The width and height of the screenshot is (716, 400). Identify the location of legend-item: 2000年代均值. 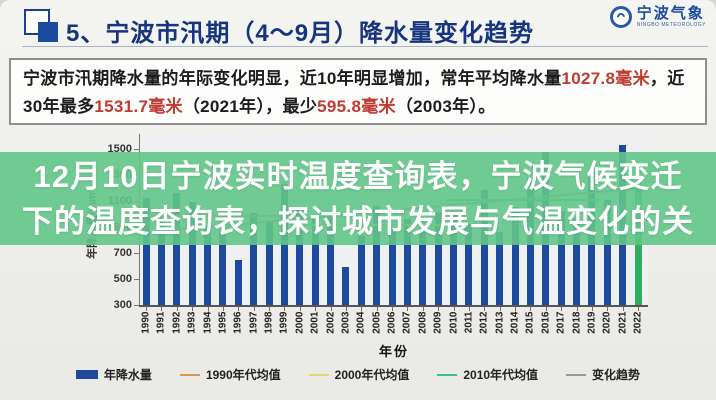
(359, 374).